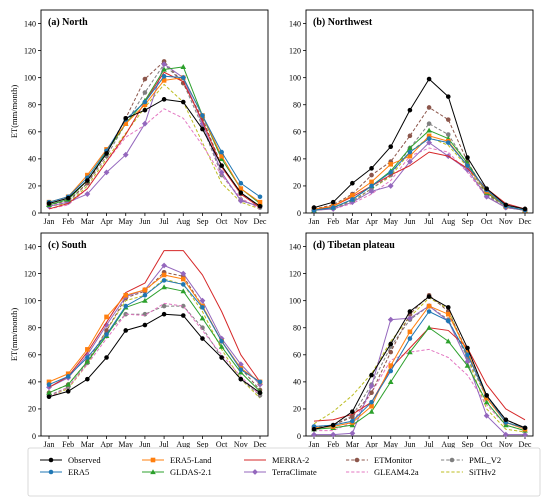  What do you see at coordinates (294, 472) in the screenshot?
I see `legend-label: TerraClimate` at bounding box center [294, 472].